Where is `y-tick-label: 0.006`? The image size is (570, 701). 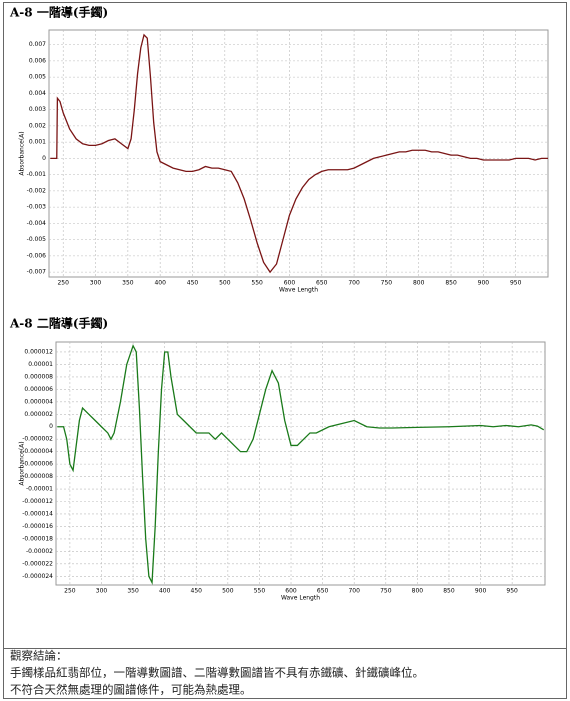 y-tick-label: 0.006 is located at coordinates (37, 60).